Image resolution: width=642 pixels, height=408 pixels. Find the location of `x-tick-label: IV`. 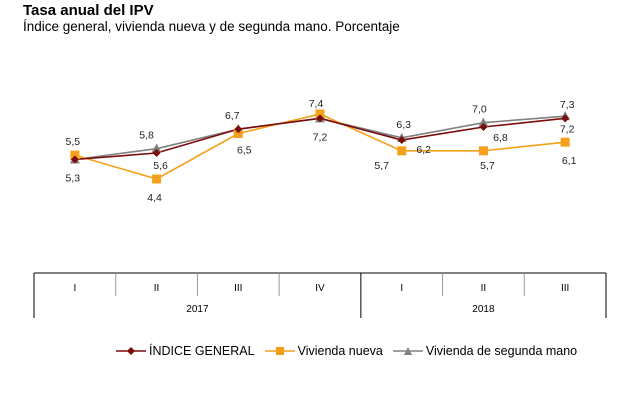

x-tick-label: IV is located at coordinates (320, 288).